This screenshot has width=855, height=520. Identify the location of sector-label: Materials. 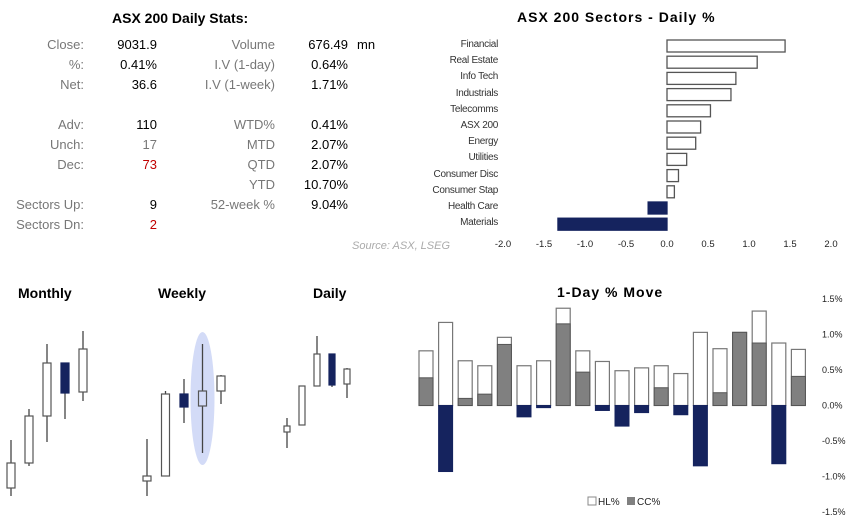
(479, 223).